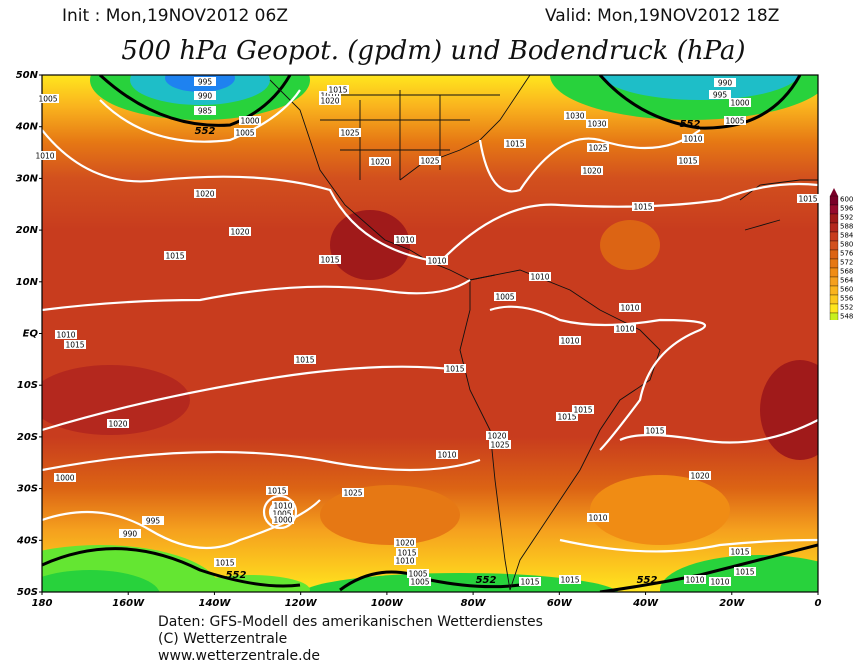  I want to click on lon-label: 20W, so click(732, 603).